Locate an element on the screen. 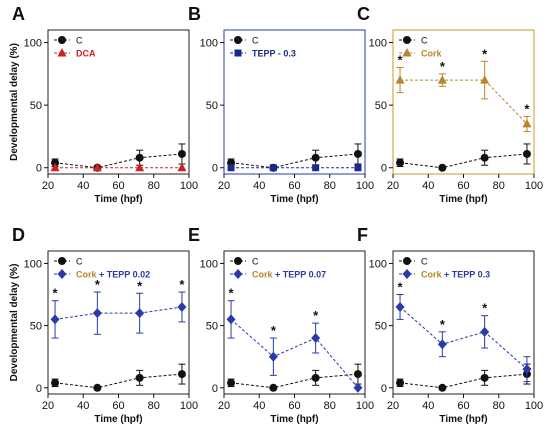 The width and height of the screenshot is (550, 437). legend-text: + TEPP 0.3 is located at coordinates (466, 275).